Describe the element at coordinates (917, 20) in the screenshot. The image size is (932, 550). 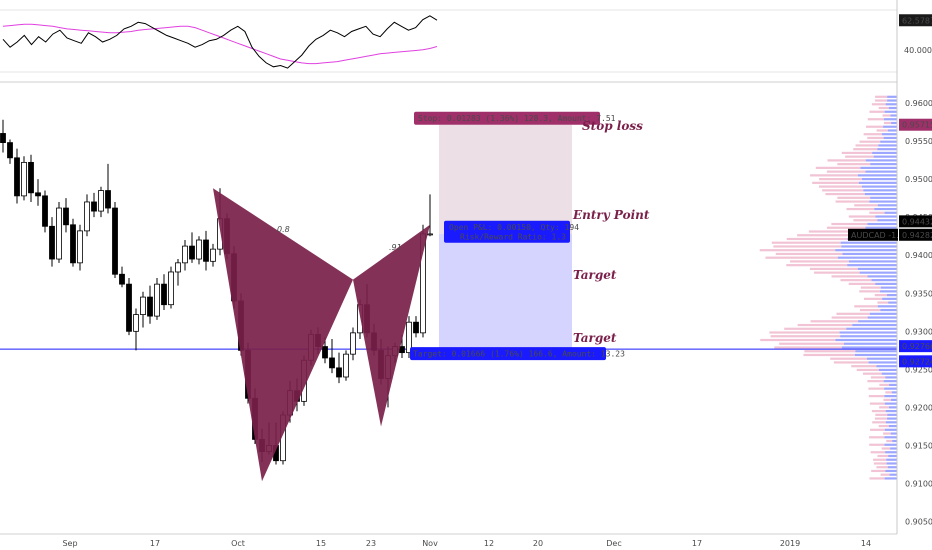
I see `rsi-value-label: 62.5787` at that location.